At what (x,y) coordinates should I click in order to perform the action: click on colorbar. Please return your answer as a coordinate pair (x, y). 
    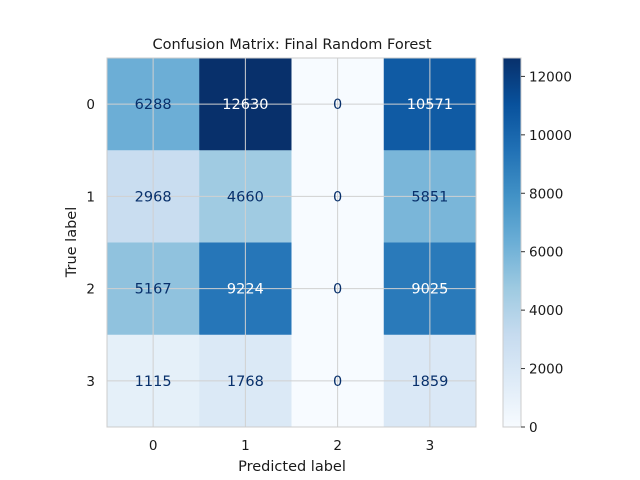
    Looking at the image, I should click on (512, 242).